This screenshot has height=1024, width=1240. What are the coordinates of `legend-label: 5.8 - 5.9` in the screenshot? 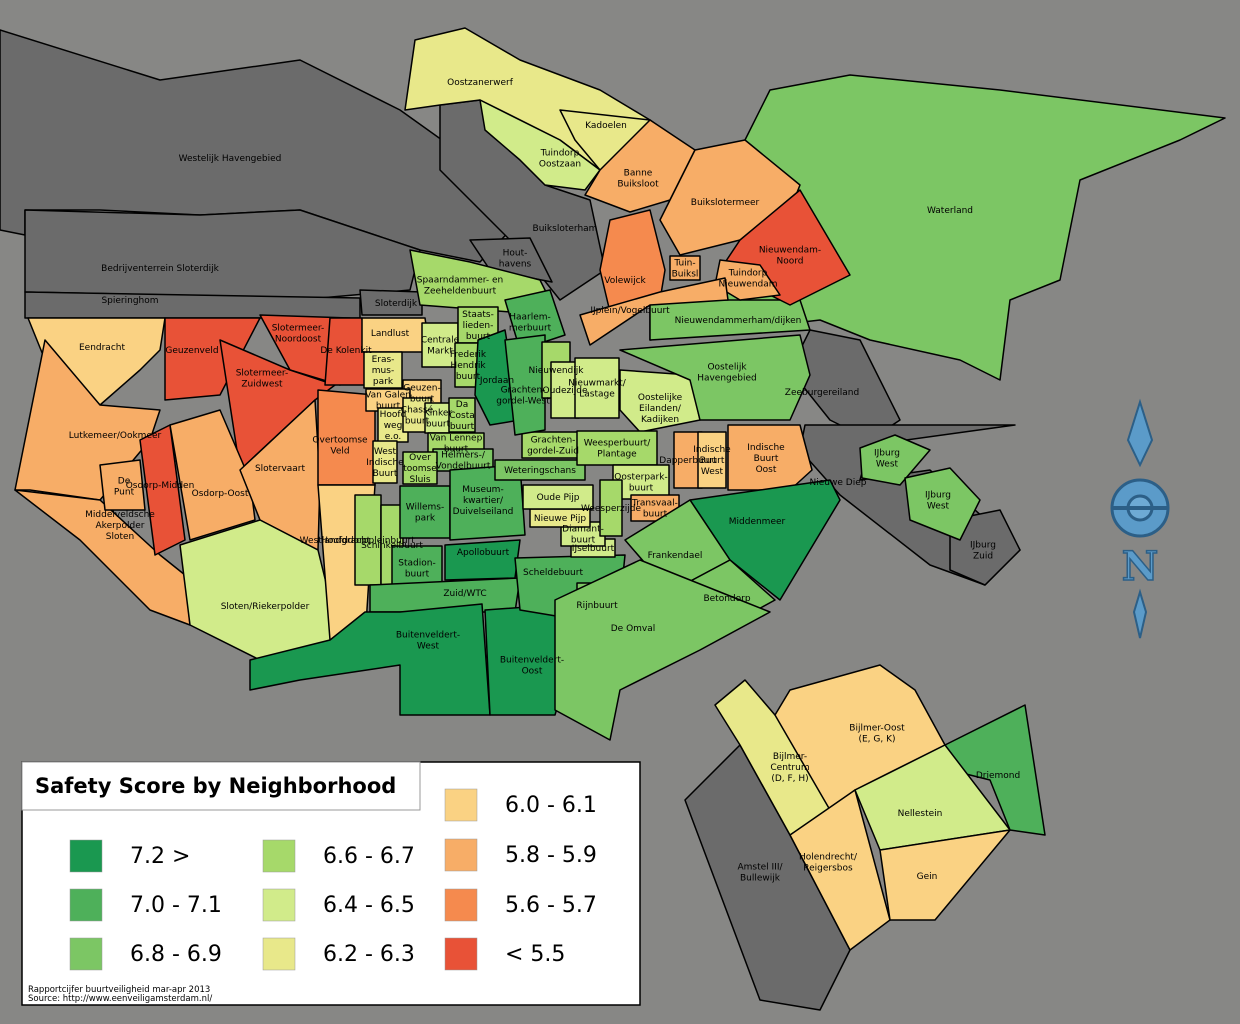 It's located at (551, 855).